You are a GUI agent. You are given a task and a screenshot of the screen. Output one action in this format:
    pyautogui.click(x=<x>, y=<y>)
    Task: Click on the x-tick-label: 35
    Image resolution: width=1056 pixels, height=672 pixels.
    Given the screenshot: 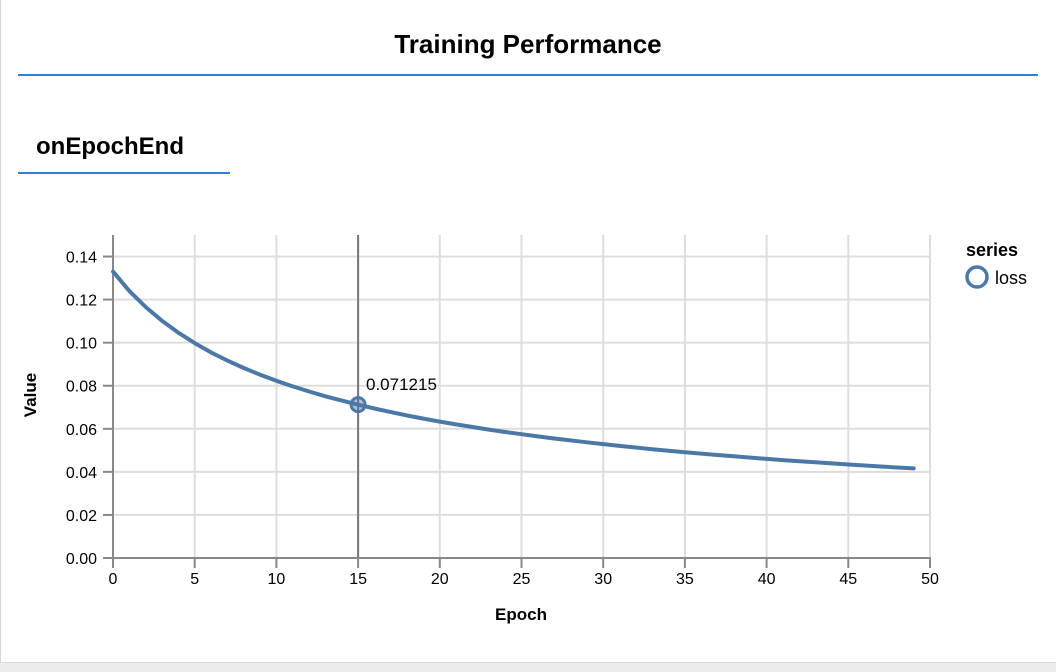 What is the action you would take?
    pyautogui.click(x=685, y=579)
    